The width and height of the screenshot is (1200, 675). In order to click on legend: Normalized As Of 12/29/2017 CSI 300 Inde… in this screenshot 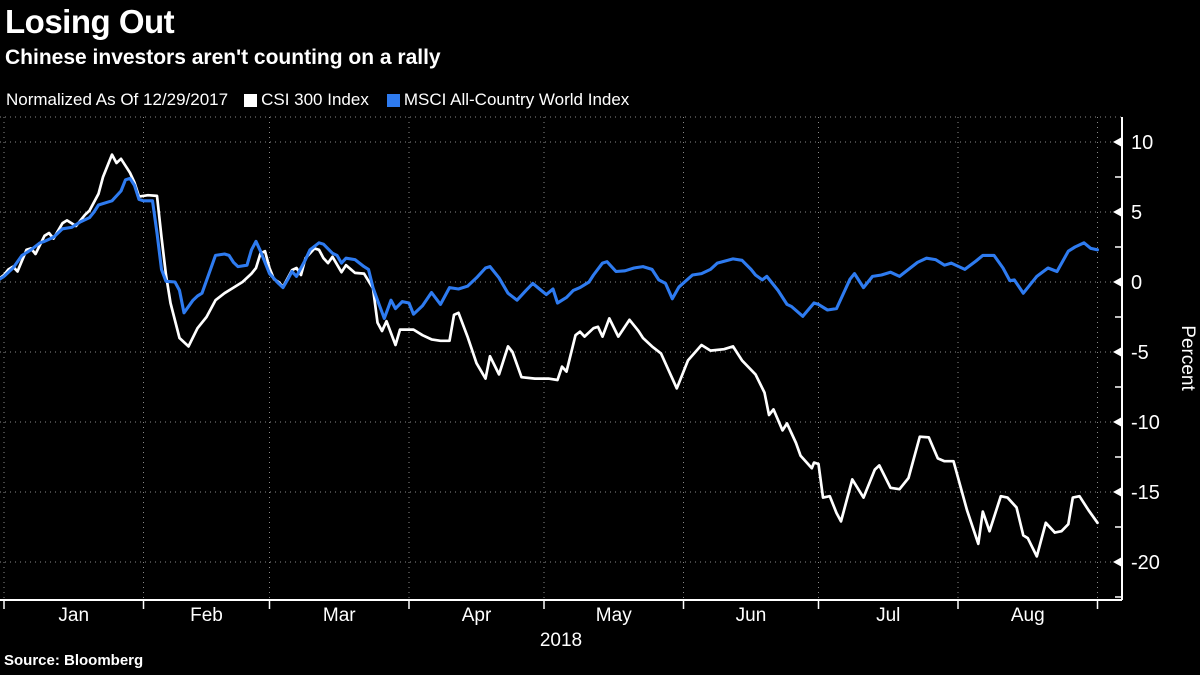, I will do `click(326, 100)`.